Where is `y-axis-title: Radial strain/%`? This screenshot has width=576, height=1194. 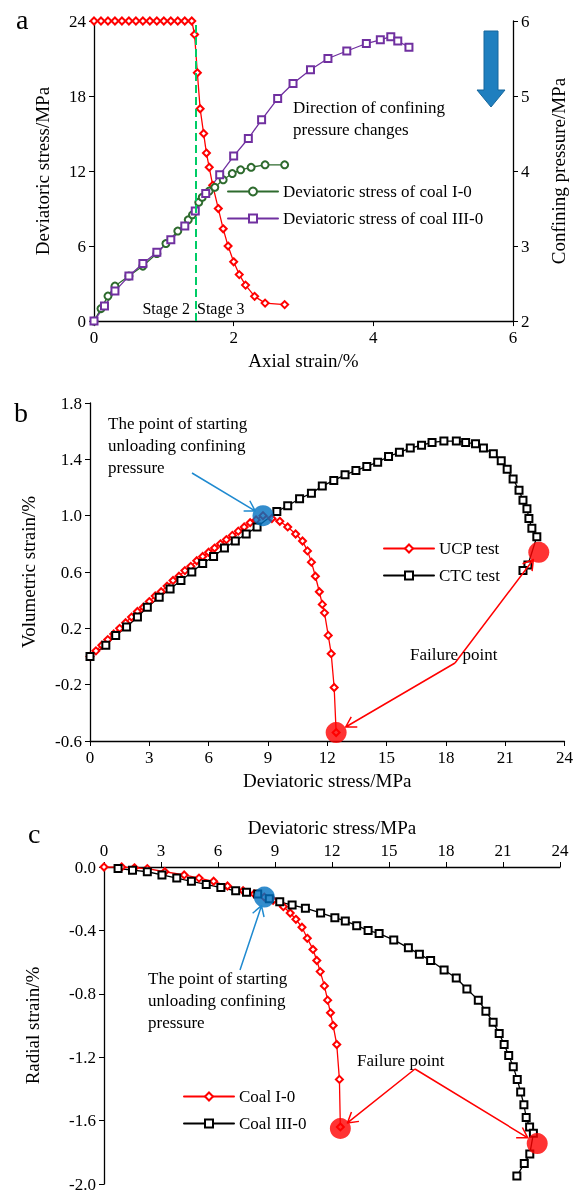 y-axis-title: Radial strain/% is located at coordinates (32, 1025).